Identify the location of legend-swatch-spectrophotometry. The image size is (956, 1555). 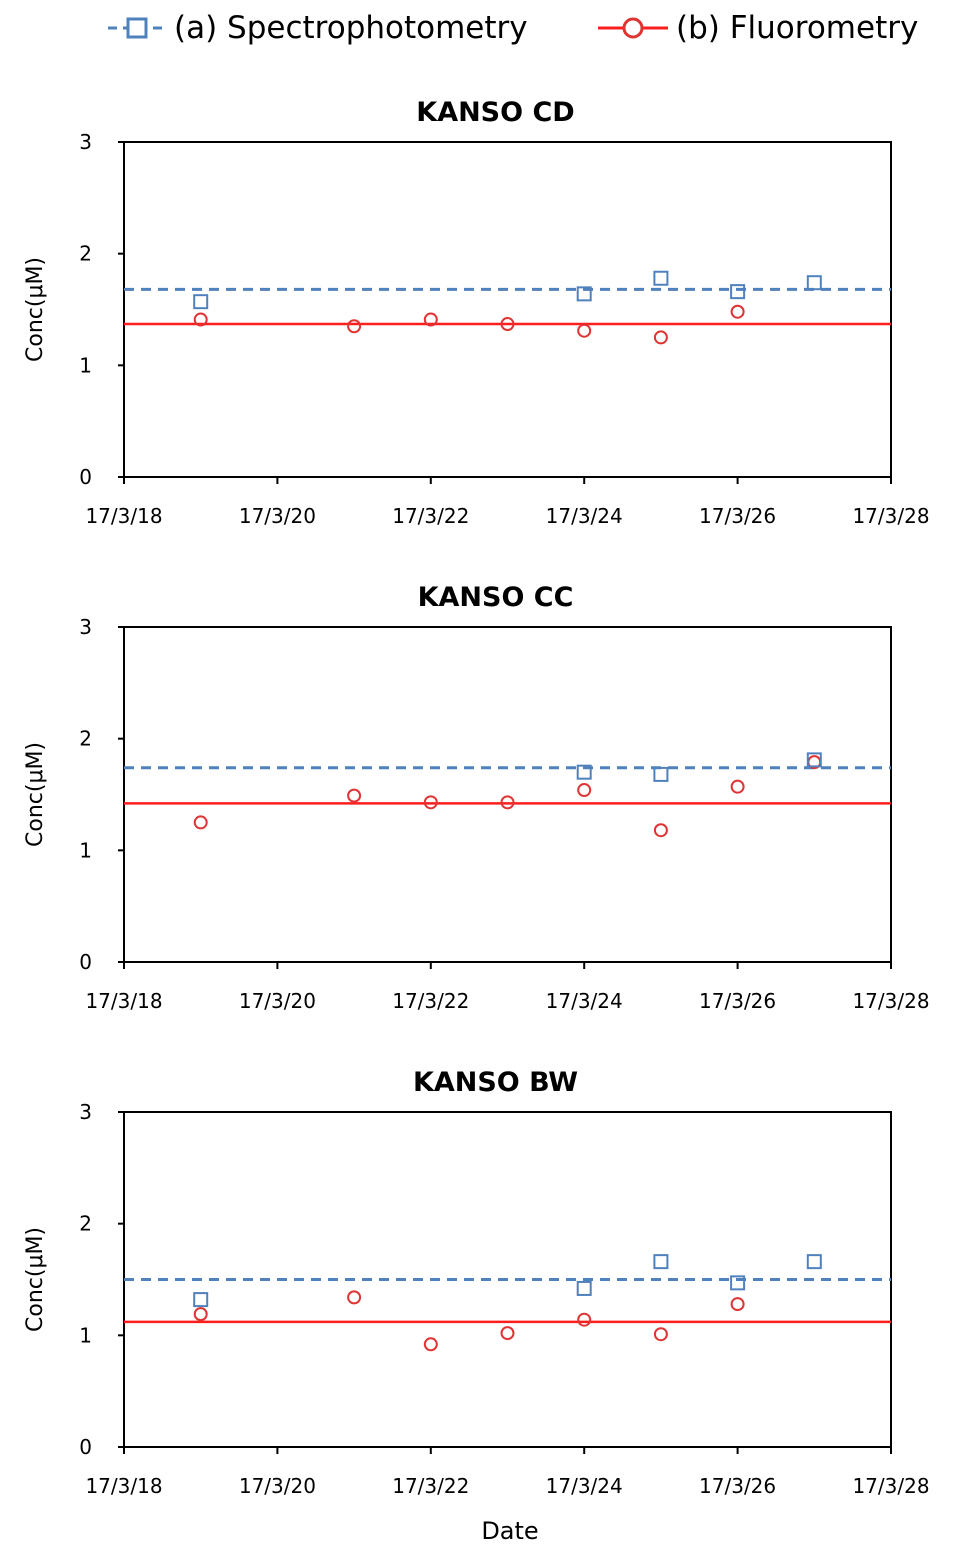
(137, 28).